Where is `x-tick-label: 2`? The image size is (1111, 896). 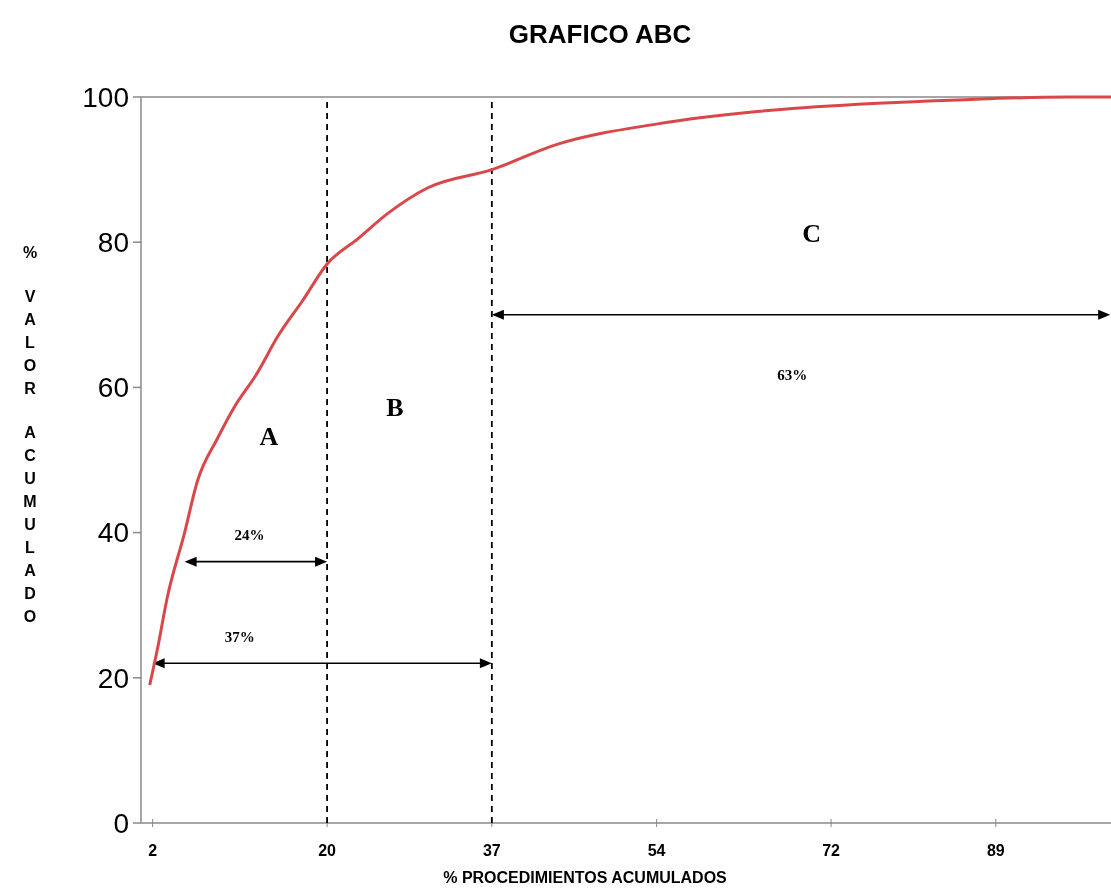
x-tick-label: 2 is located at coordinates (153, 850).